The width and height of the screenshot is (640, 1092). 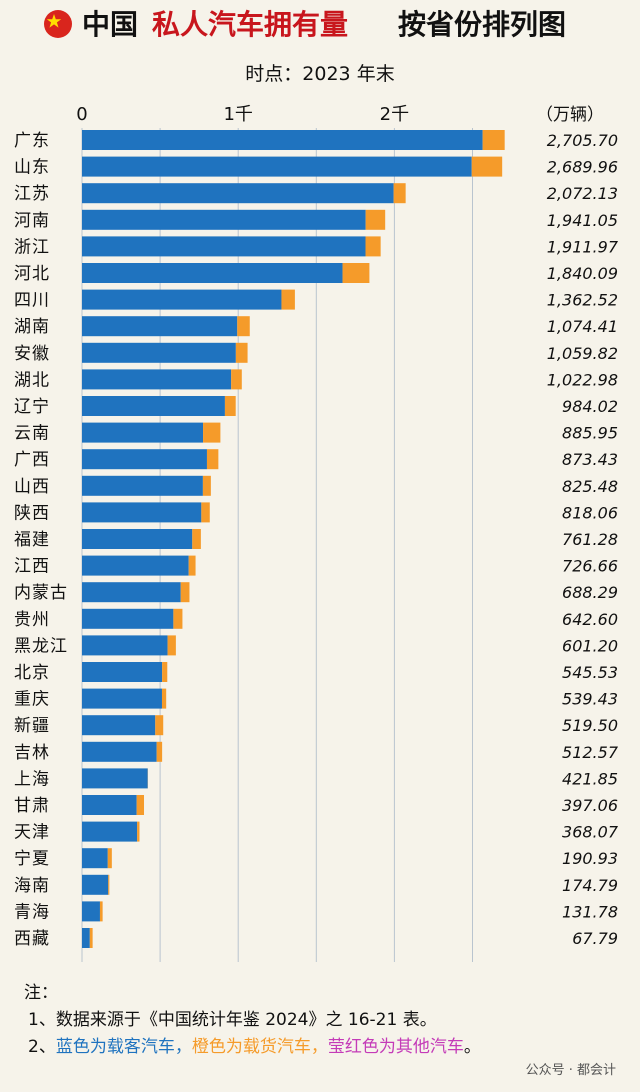 I want to click on flag-icon, so click(x=58, y=24).